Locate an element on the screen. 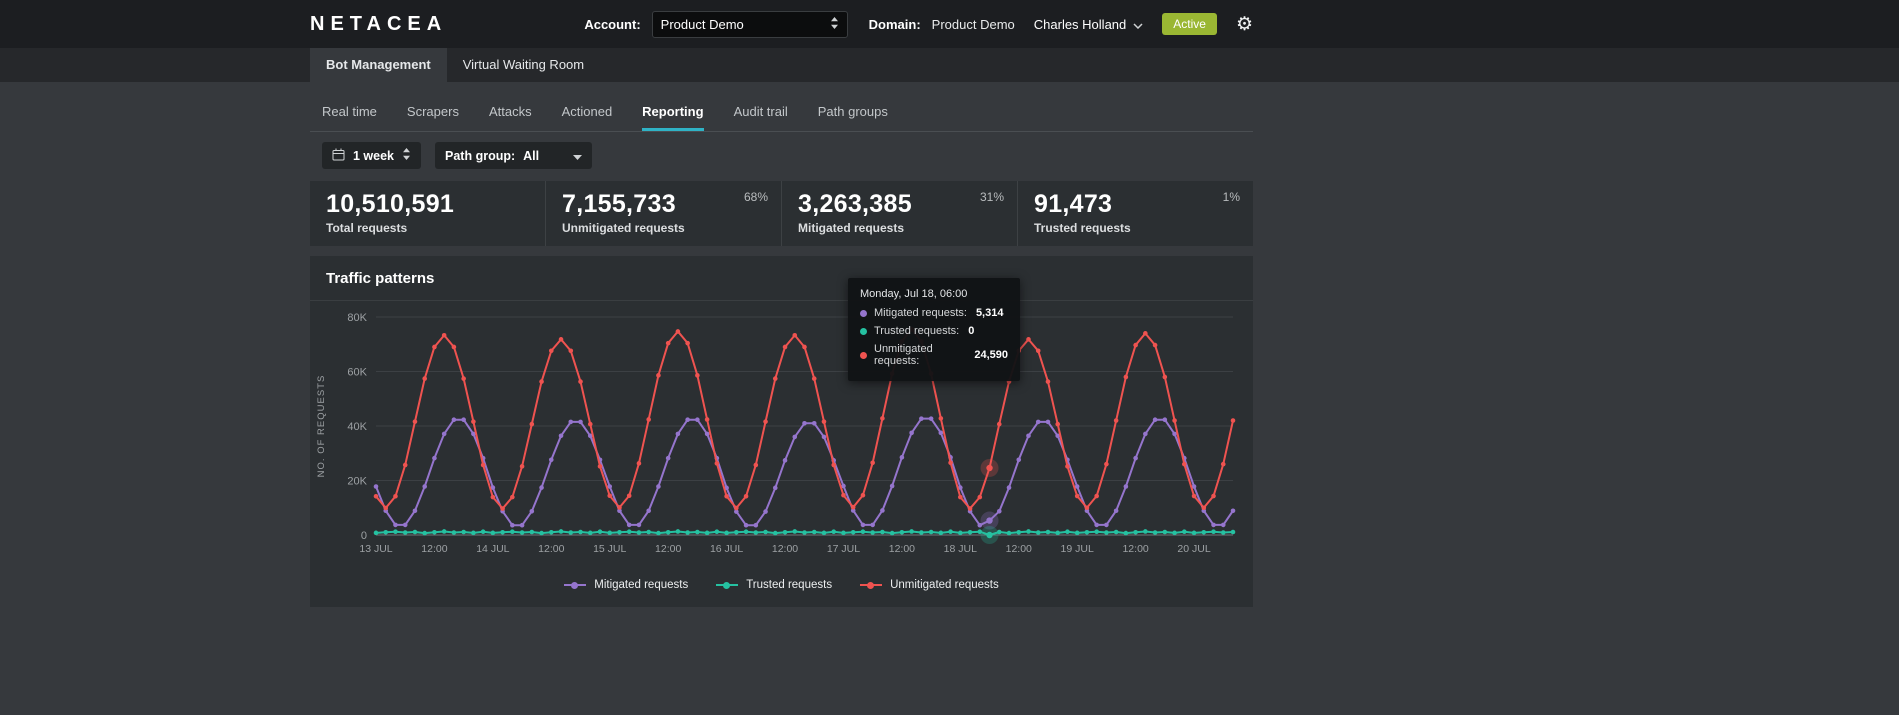  subnav-path-groups: Path groups is located at coordinates (852, 111).